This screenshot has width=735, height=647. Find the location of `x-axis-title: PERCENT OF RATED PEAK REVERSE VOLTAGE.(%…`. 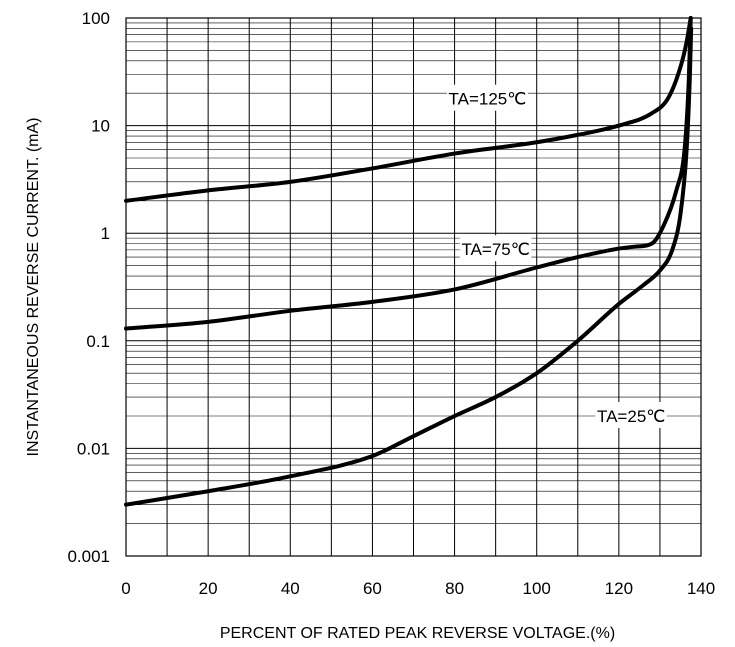

x-axis-title: PERCENT OF RATED PEAK REVERSE VOLTAGE.(%… is located at coordinates (417, 633).